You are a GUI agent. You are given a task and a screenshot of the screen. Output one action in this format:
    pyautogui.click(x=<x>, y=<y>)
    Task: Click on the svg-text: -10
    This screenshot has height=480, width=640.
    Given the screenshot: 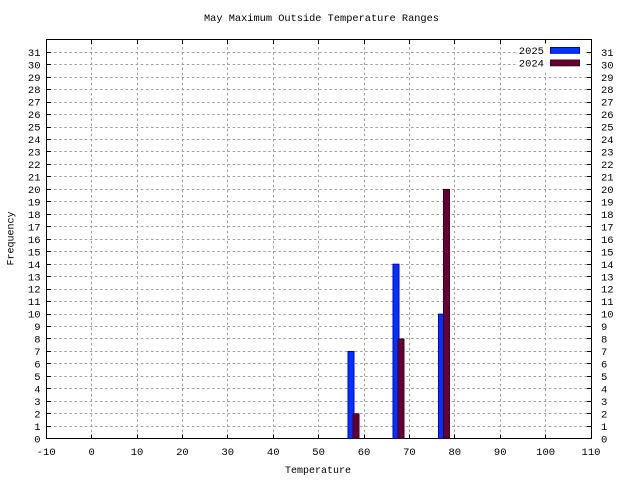 What is the action you would take?
    pyautogui.click(x=46, y=453)
    